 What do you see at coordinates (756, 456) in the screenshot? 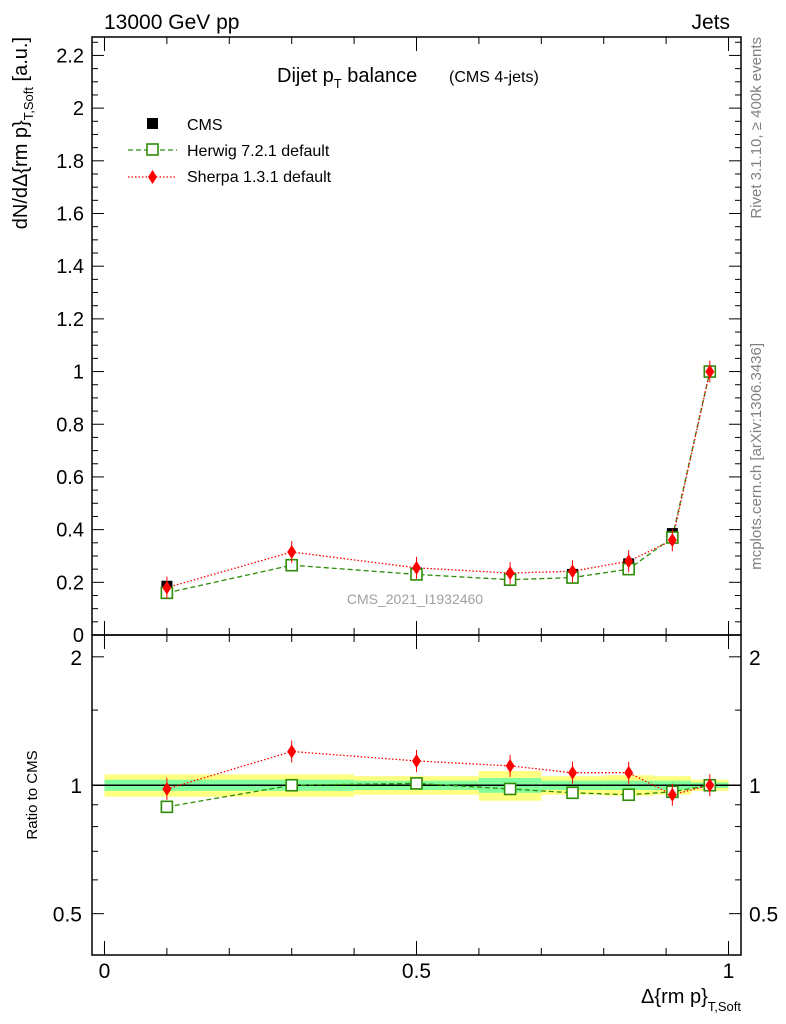
I see `mcplots-label: mcplots.cern.ch [arXiv:1306.3436]` at bounding box center [756, 456].